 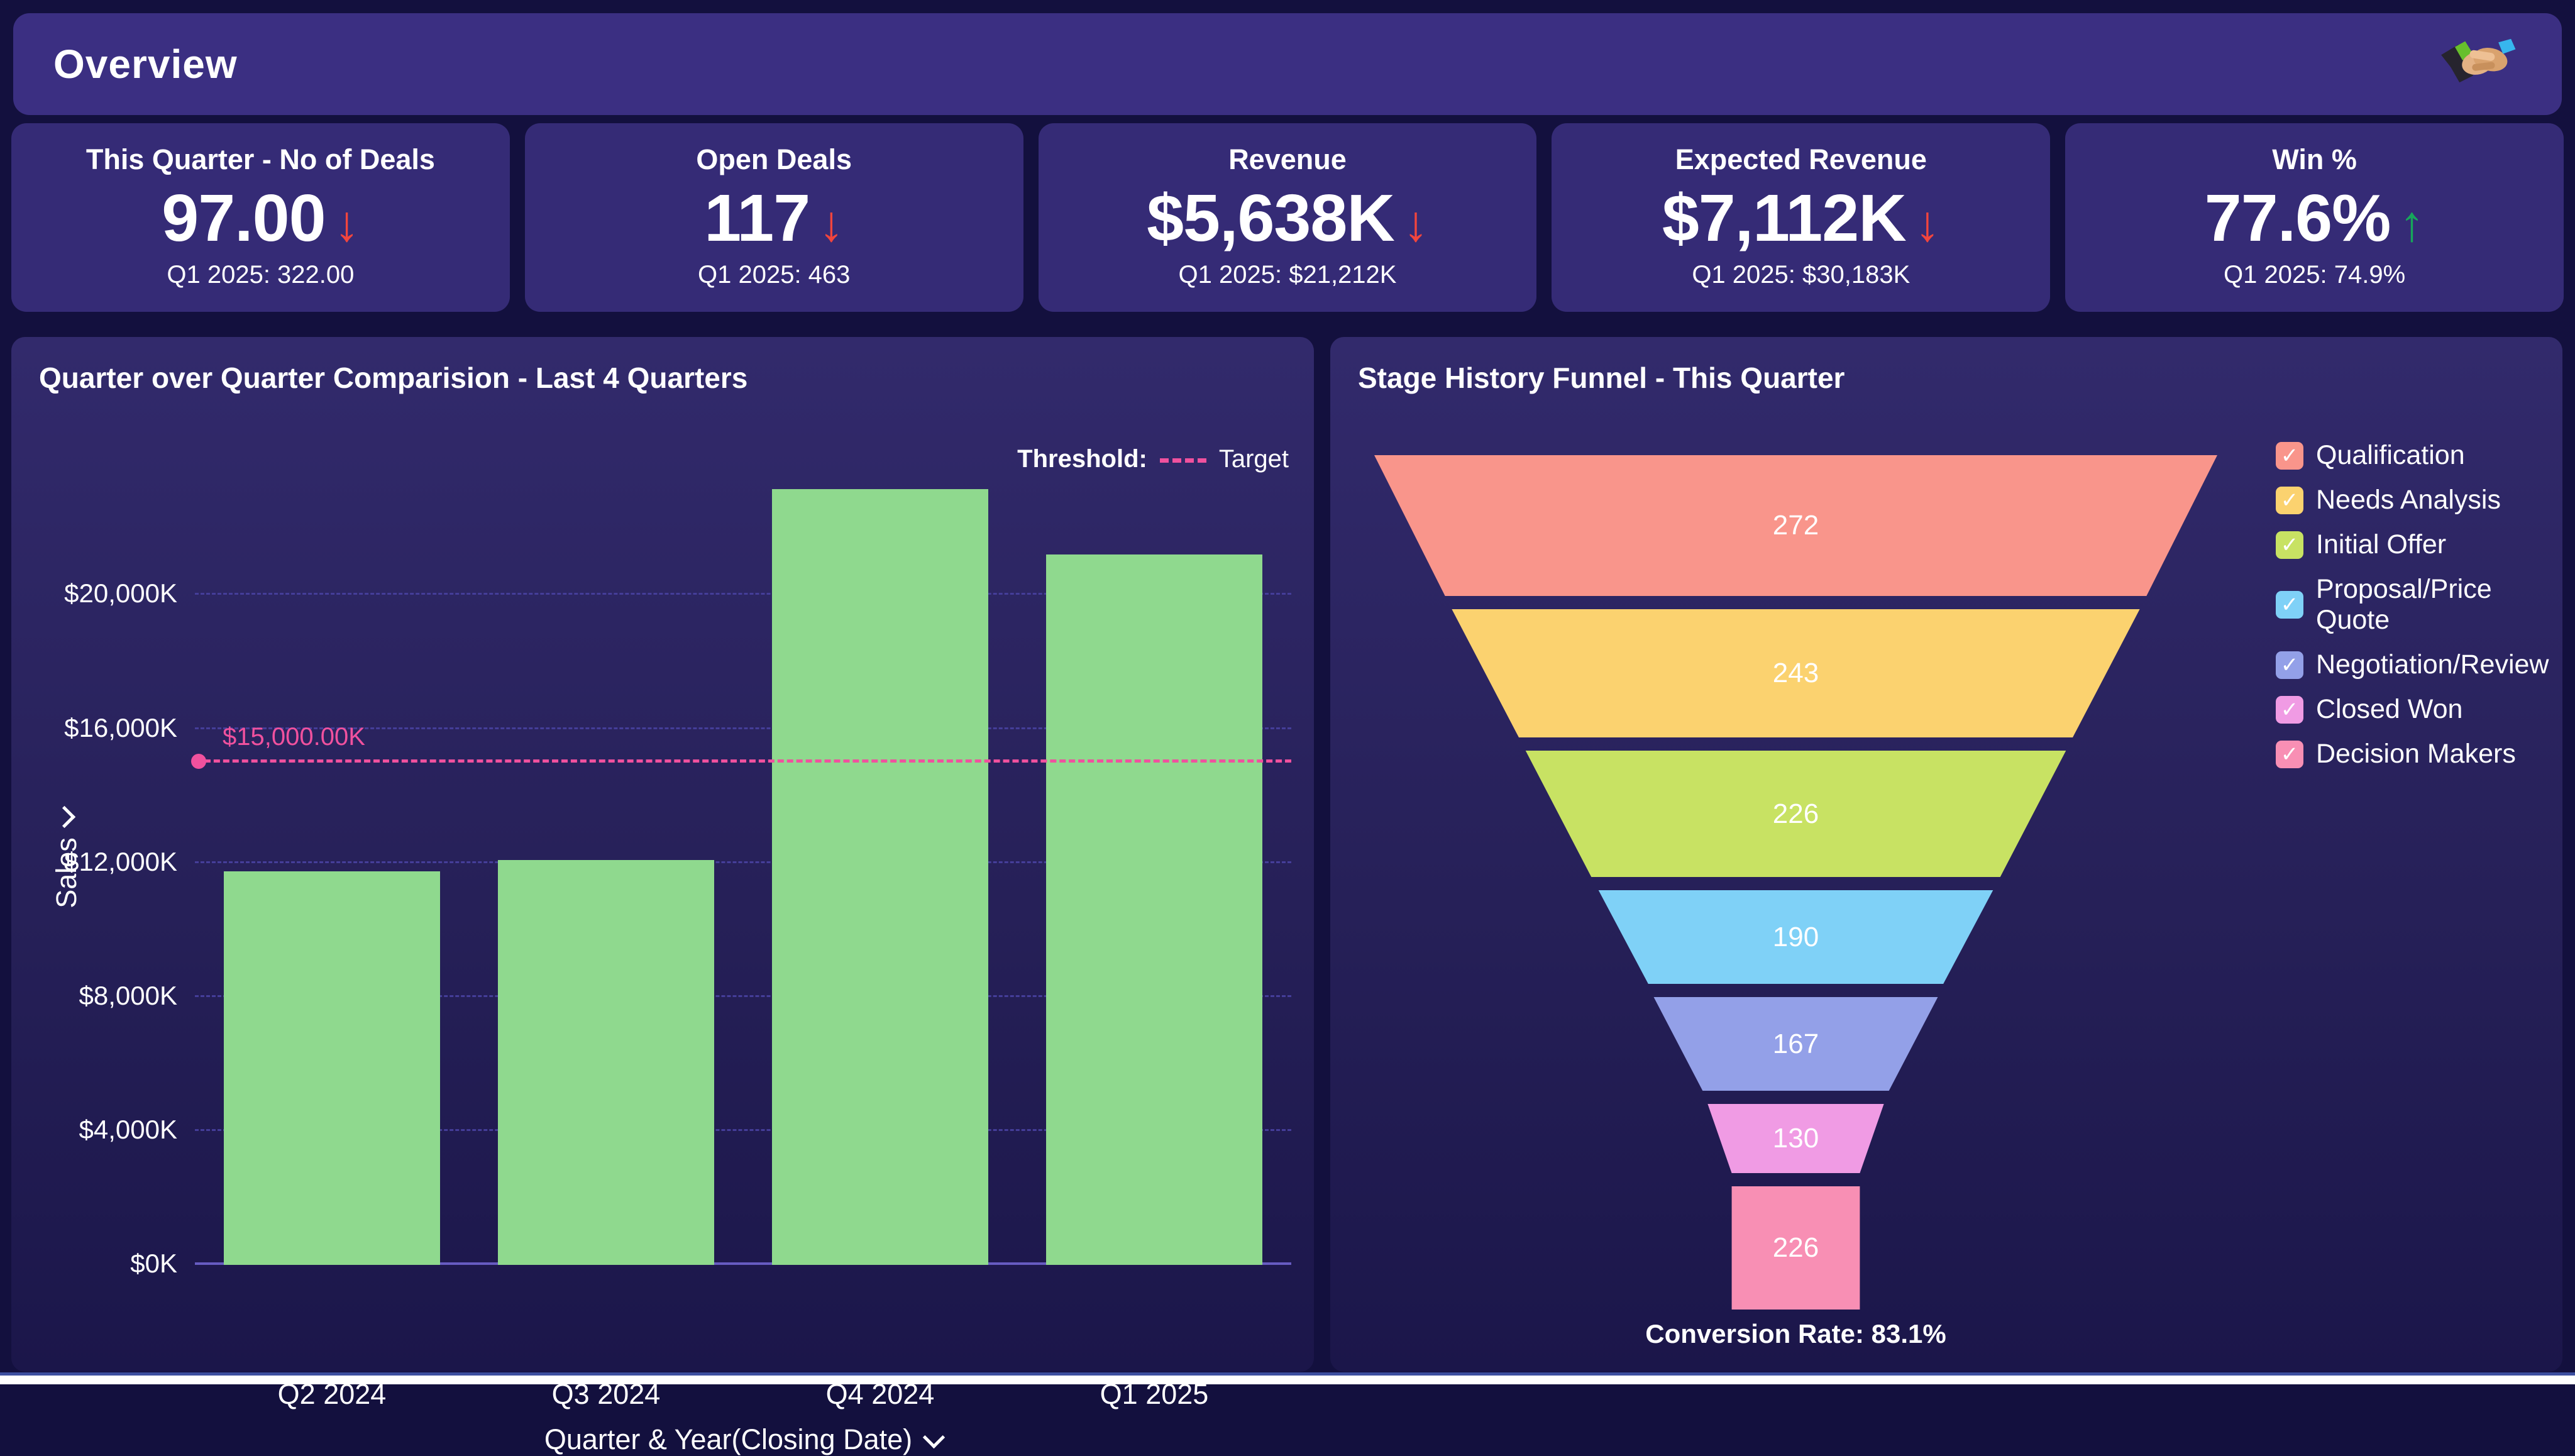 I want to click on legend-label: Decision Makers, so click(x=2416, y=754).